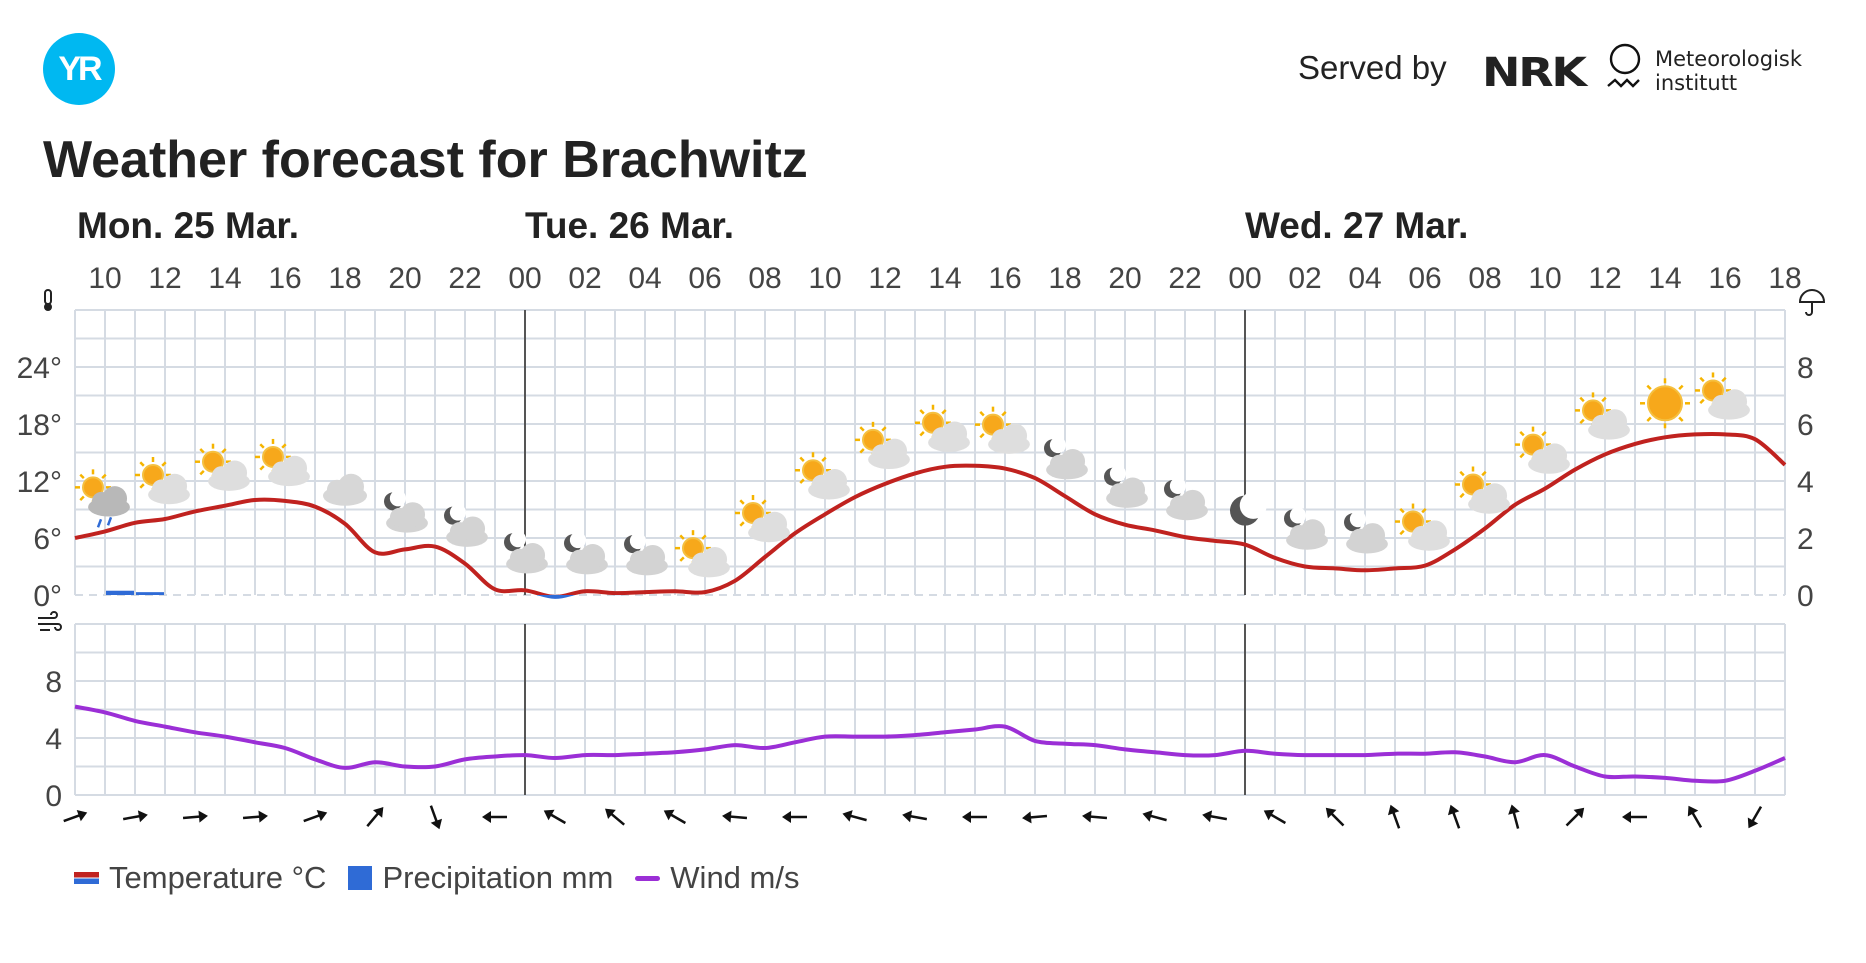 The image size is (1866, 963). Describe the element at coordinates (1664, 278) in the screenshot. I see `hour-tick-label: 14` at that location.